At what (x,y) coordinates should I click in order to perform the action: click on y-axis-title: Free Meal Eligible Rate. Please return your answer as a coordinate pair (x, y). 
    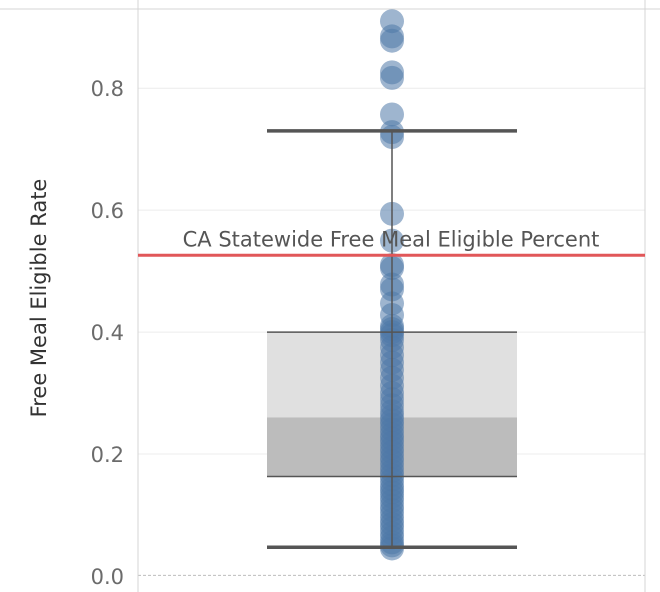
    Looking at the image, I should click on (39, 298).